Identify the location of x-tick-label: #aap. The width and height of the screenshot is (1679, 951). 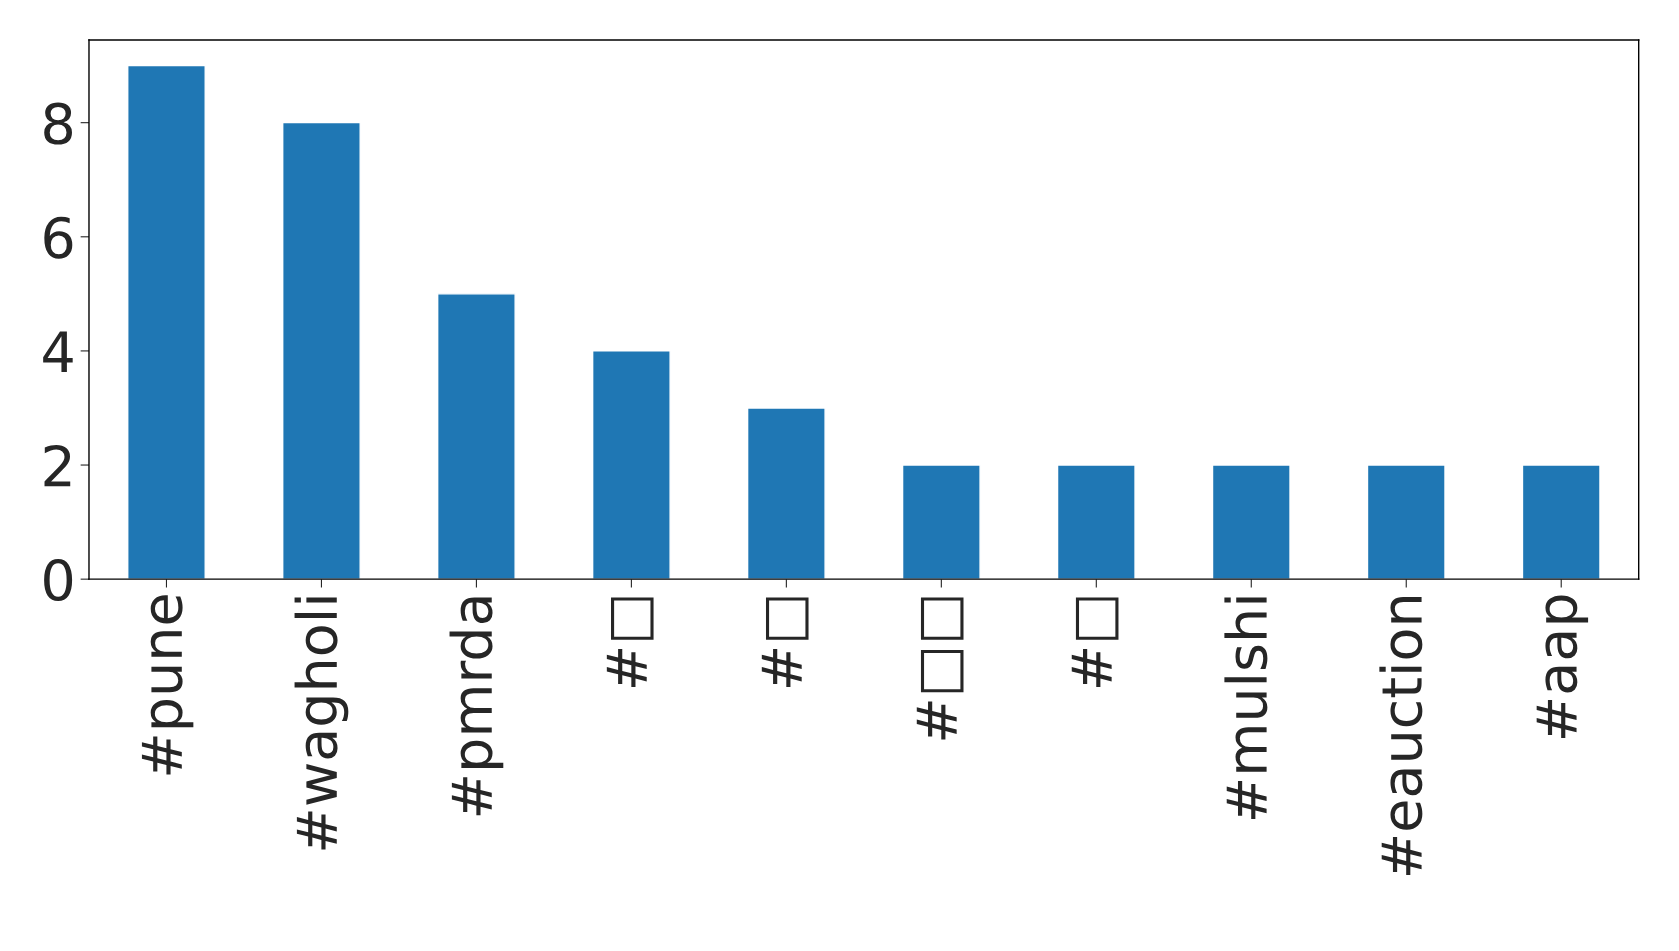
(1562, 666).